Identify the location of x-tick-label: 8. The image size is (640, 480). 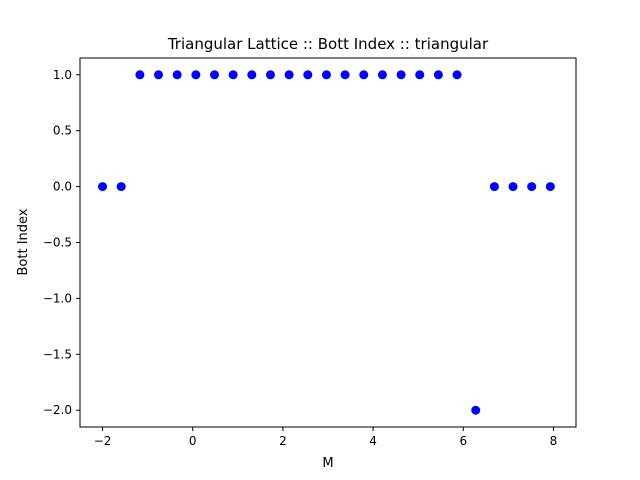
(554, 441).